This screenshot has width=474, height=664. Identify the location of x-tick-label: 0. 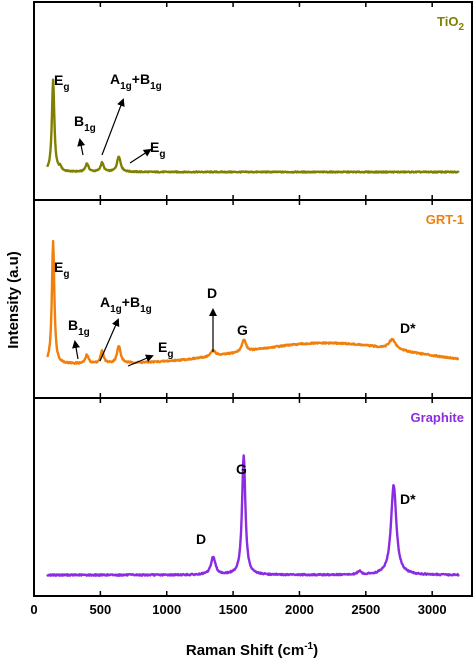
(33, 609).